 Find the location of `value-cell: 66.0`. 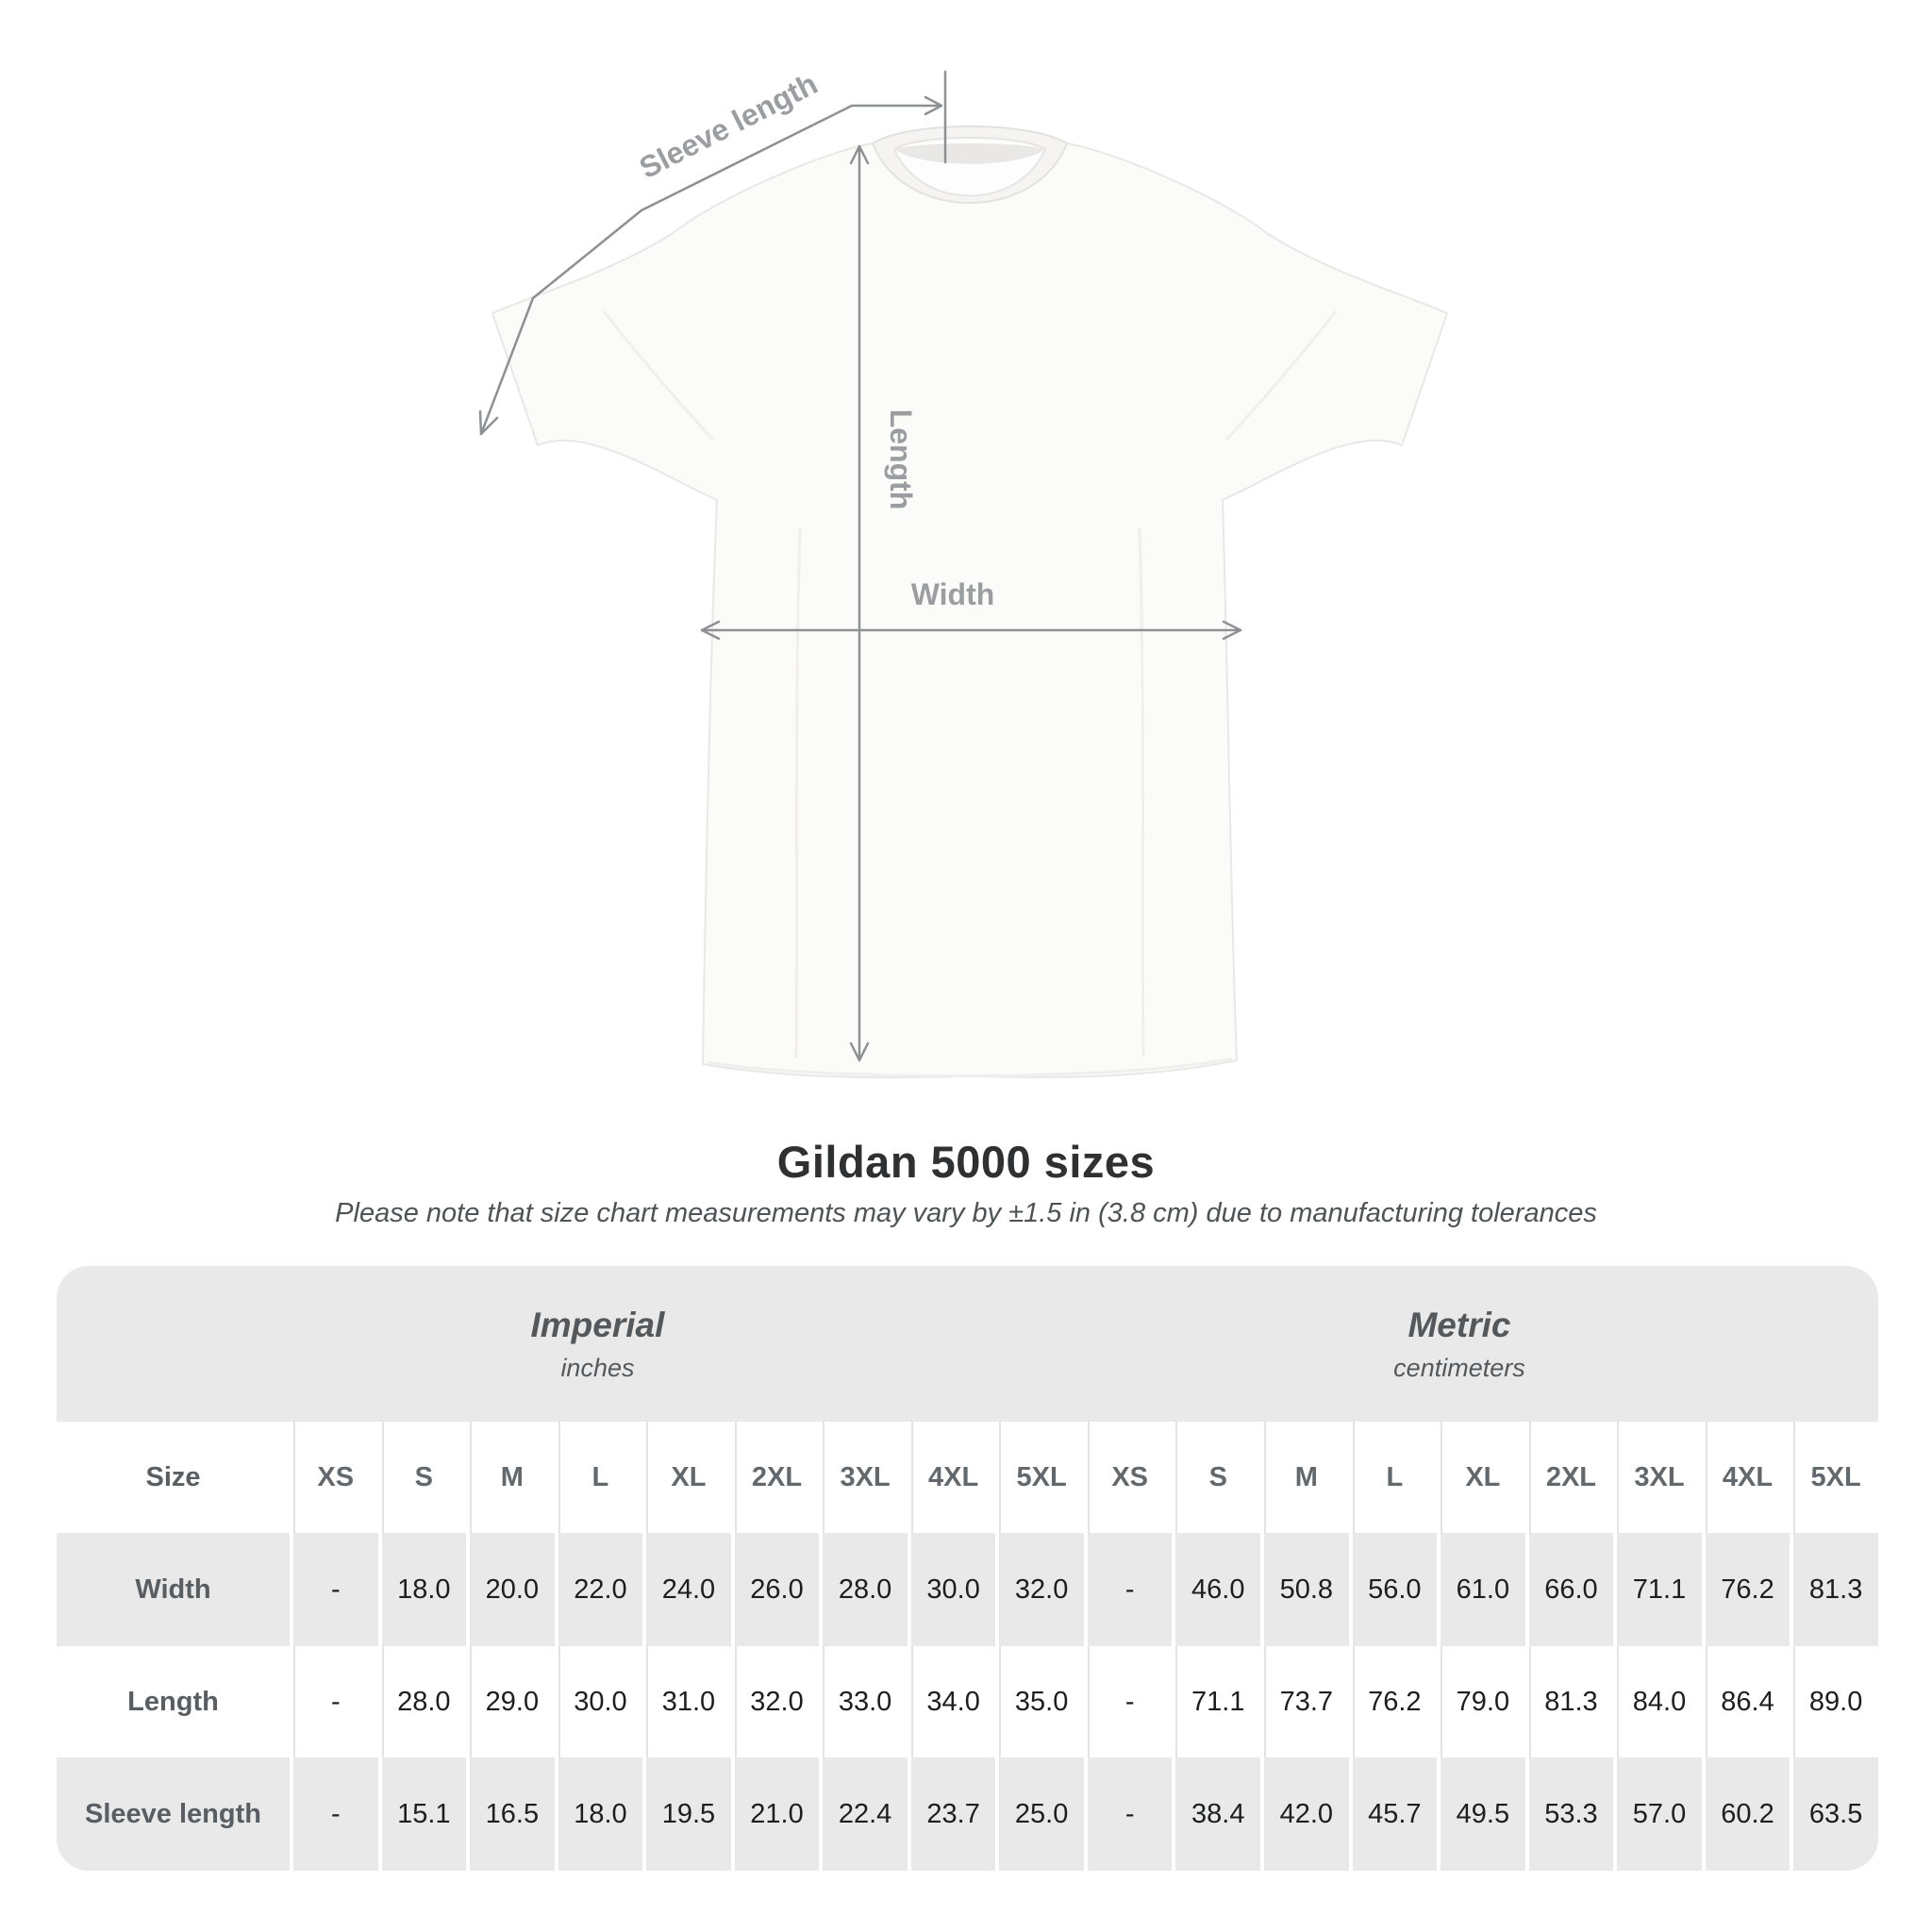

value-cell: 66.0 is located at coordinates (1569, 1589).